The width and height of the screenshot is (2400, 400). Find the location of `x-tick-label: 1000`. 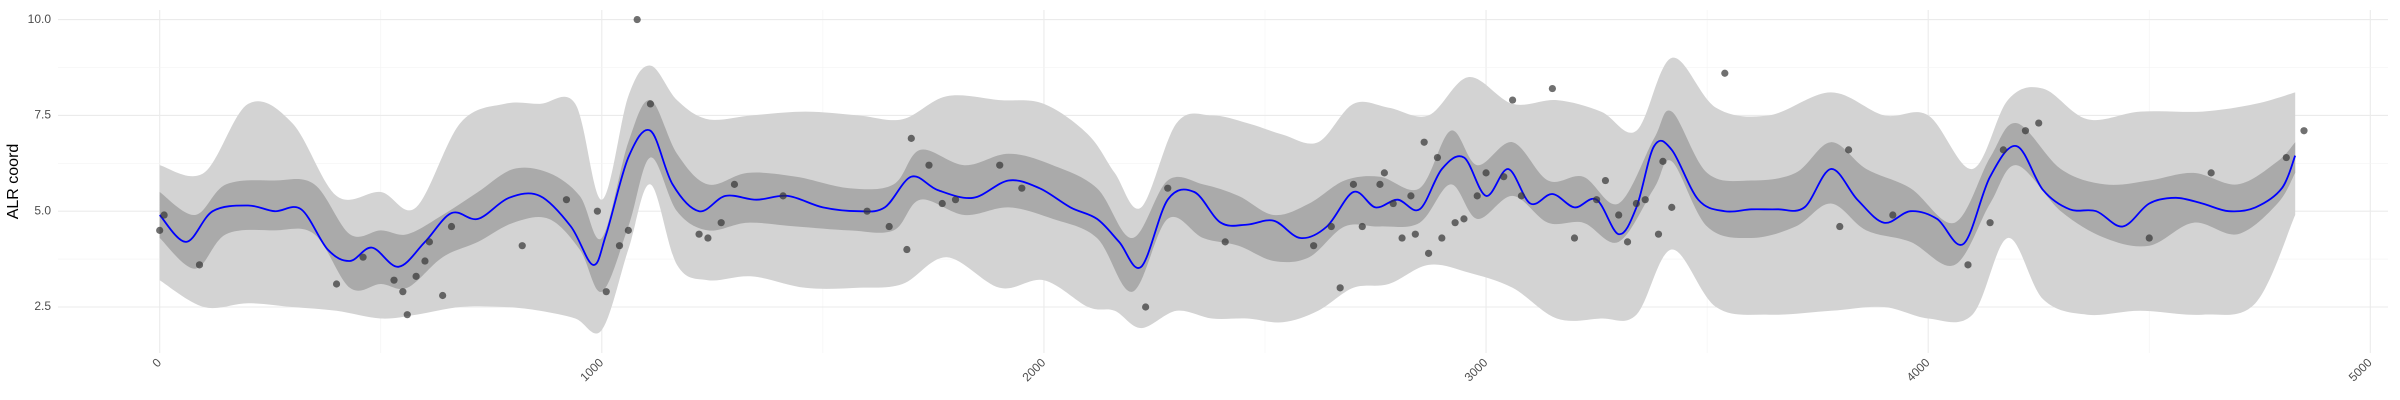

x-tick-label: 1000 is located at coordinates (591, 369).